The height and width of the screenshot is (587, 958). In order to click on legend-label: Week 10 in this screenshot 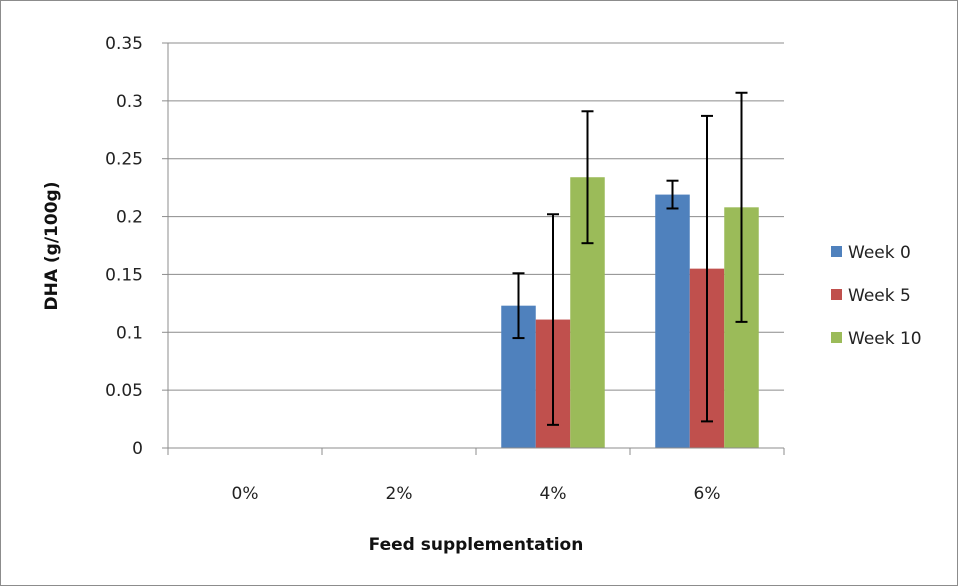, I will do `click(885, 339)`.